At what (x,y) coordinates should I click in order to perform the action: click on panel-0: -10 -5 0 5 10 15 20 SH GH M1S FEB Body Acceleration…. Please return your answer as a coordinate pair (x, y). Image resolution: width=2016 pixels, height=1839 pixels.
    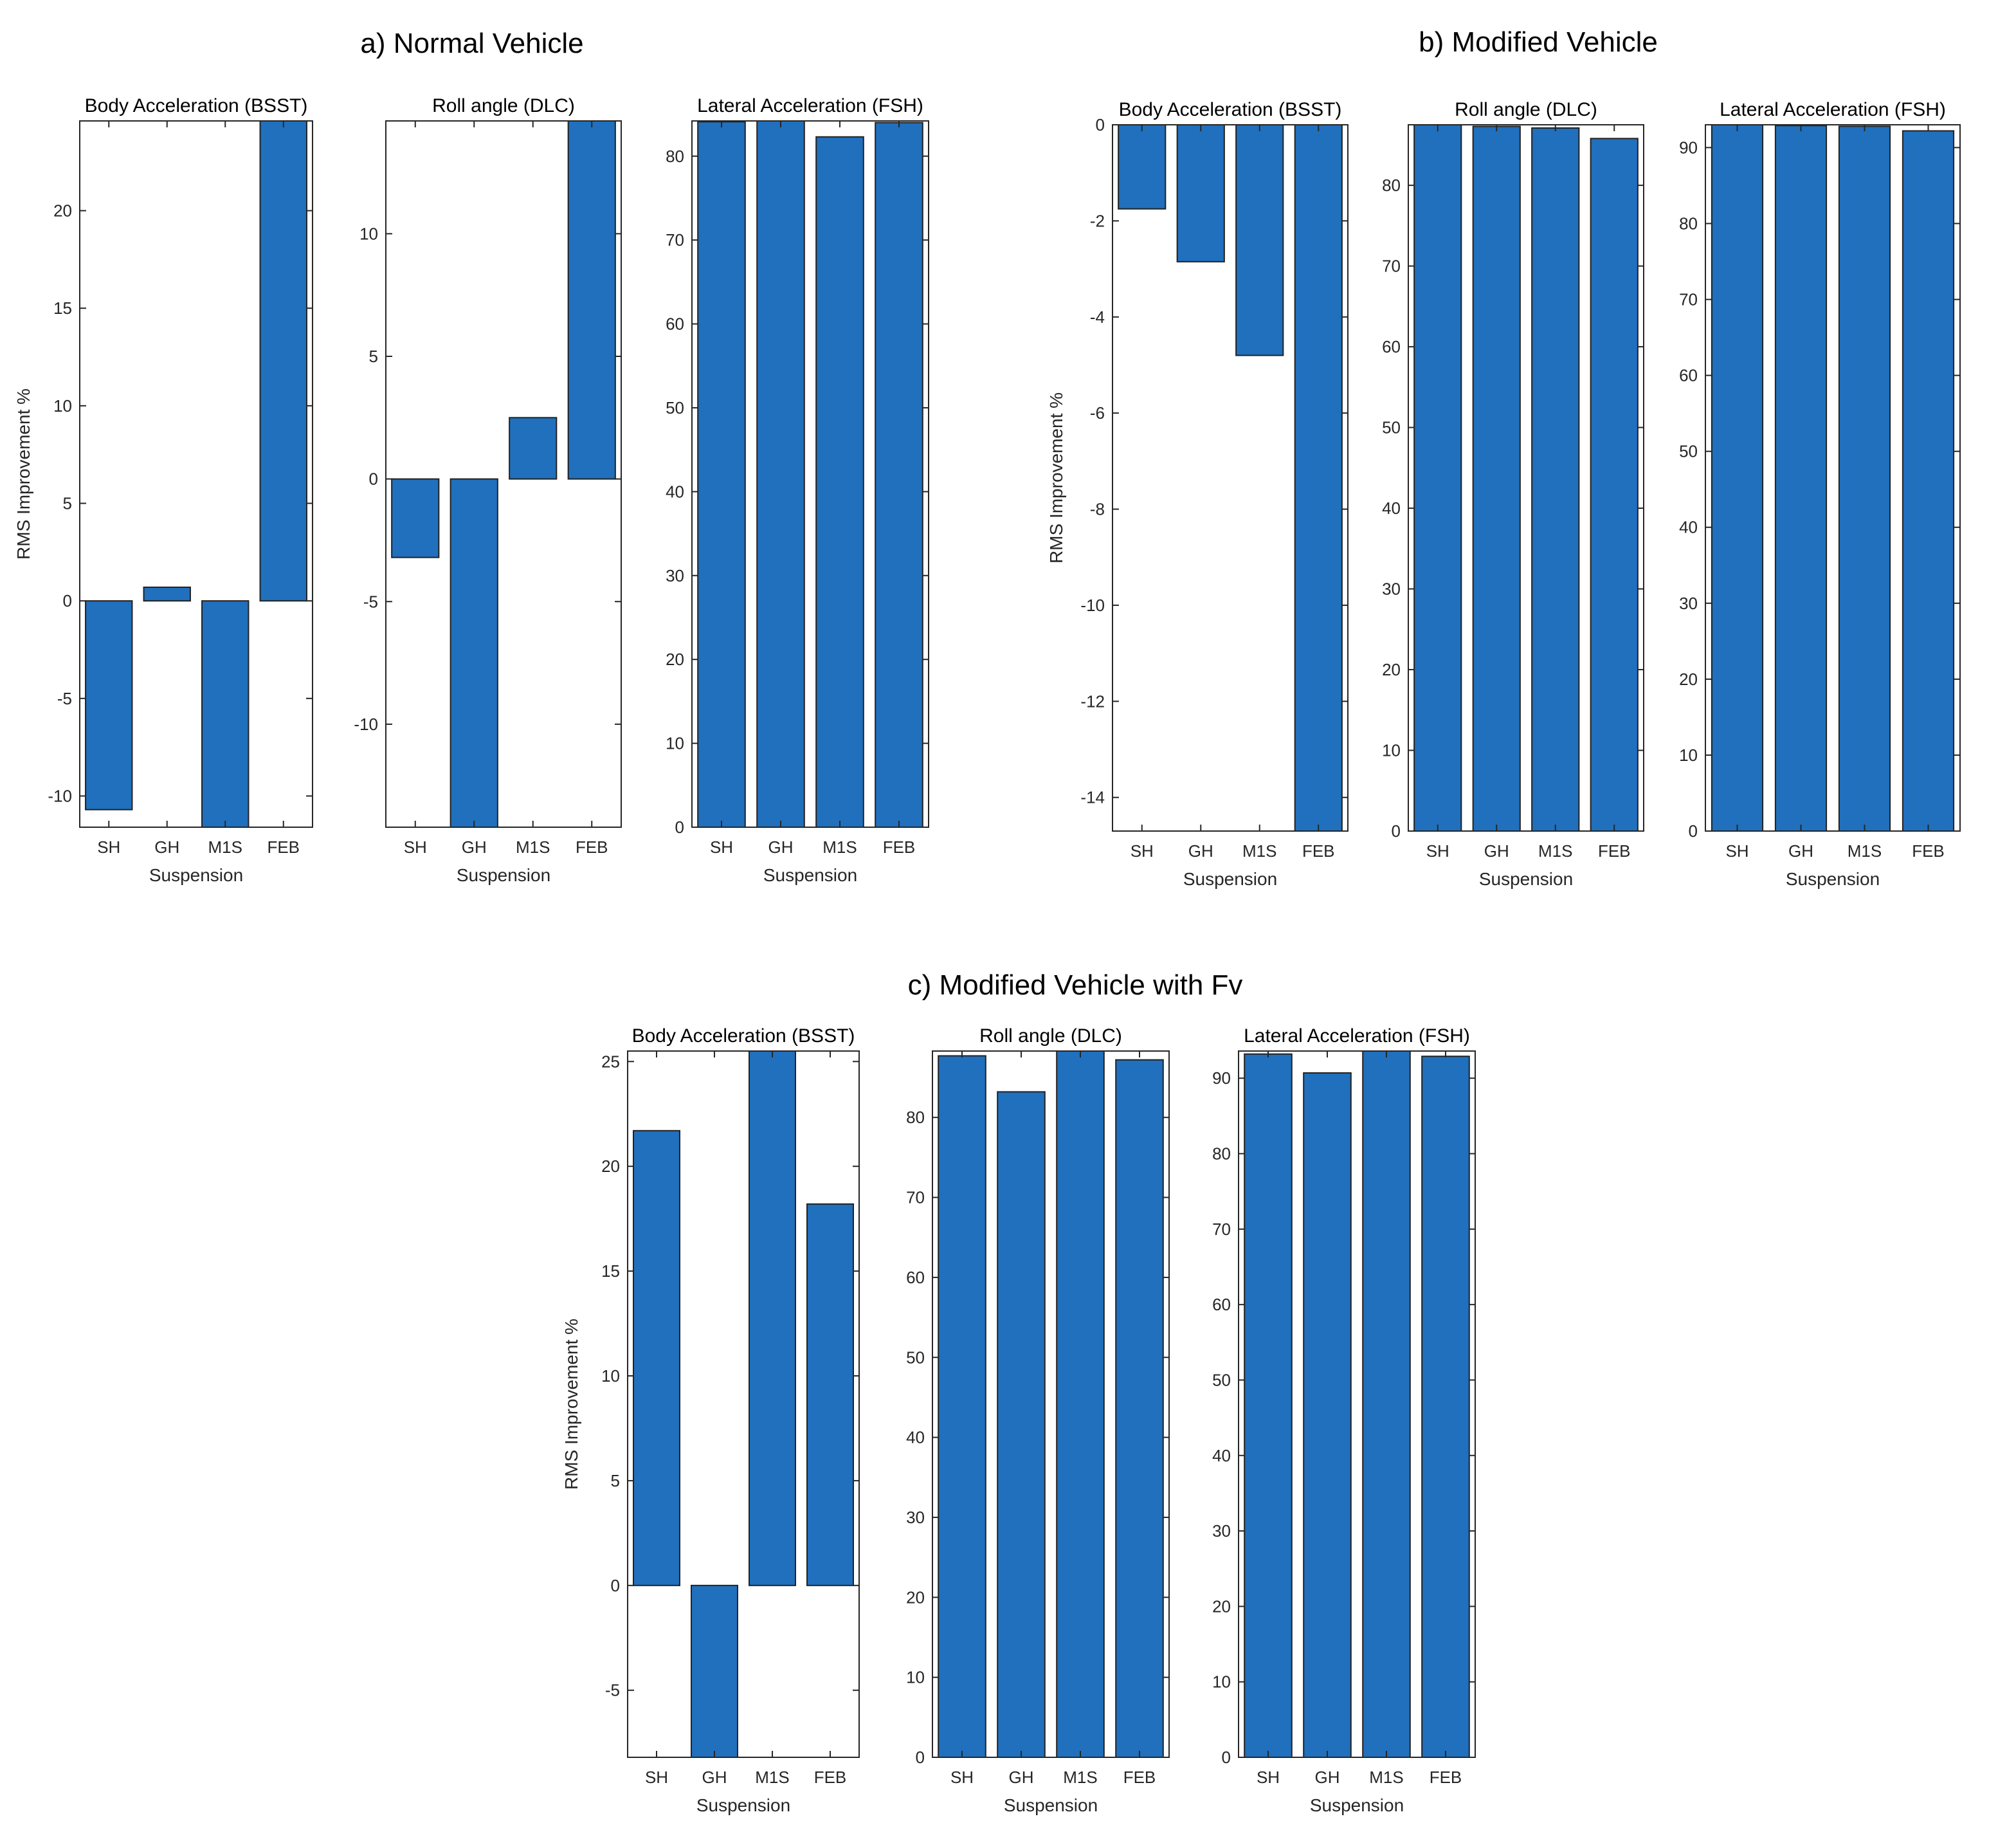
    Looking at the image, I should click on (163, 490).